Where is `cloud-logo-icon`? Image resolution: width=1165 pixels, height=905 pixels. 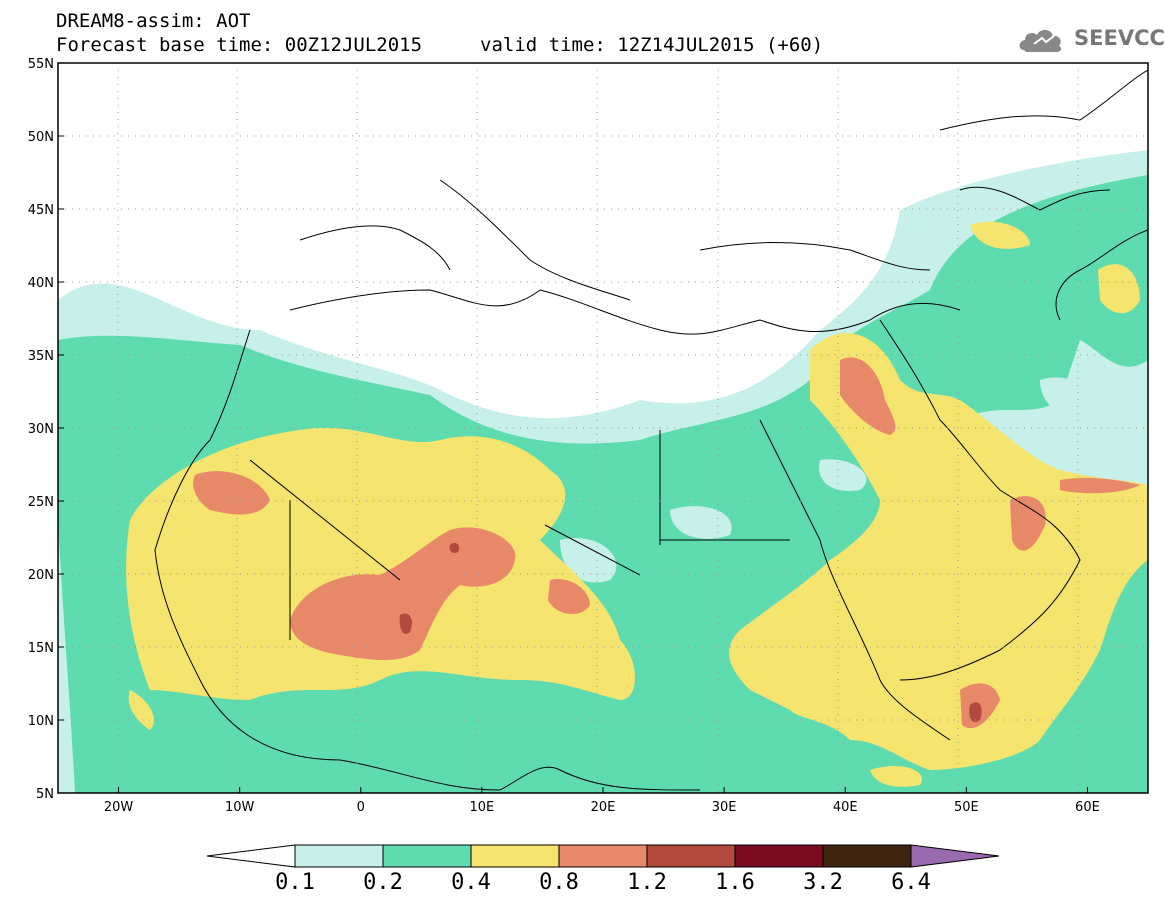
cloud-logo-icon is located at coordinates (1040, 40).